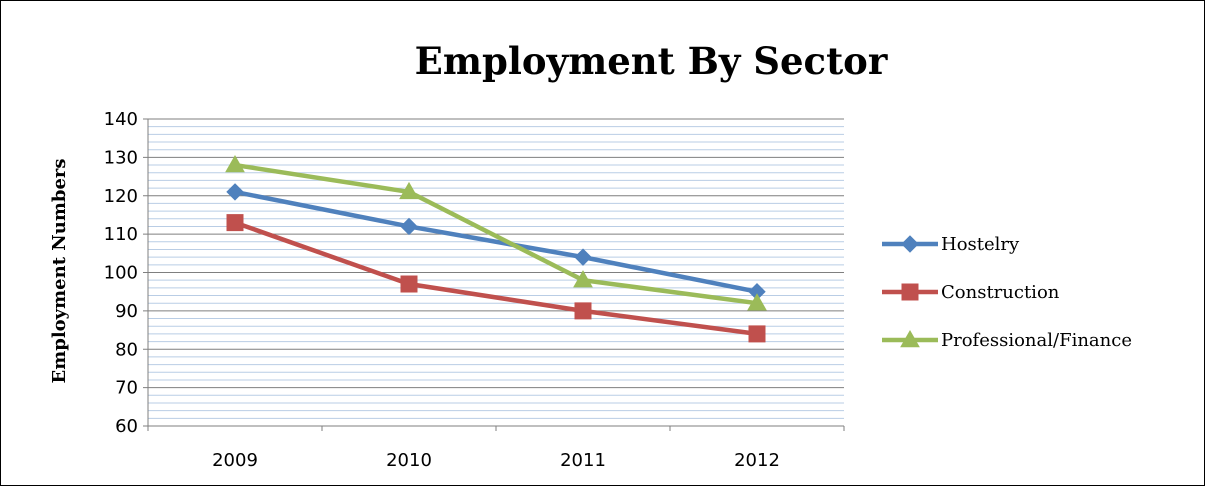 The width and height of the screenshot is (1205, 487). I want to click on series-line-professional-finance, so click(496, 234).